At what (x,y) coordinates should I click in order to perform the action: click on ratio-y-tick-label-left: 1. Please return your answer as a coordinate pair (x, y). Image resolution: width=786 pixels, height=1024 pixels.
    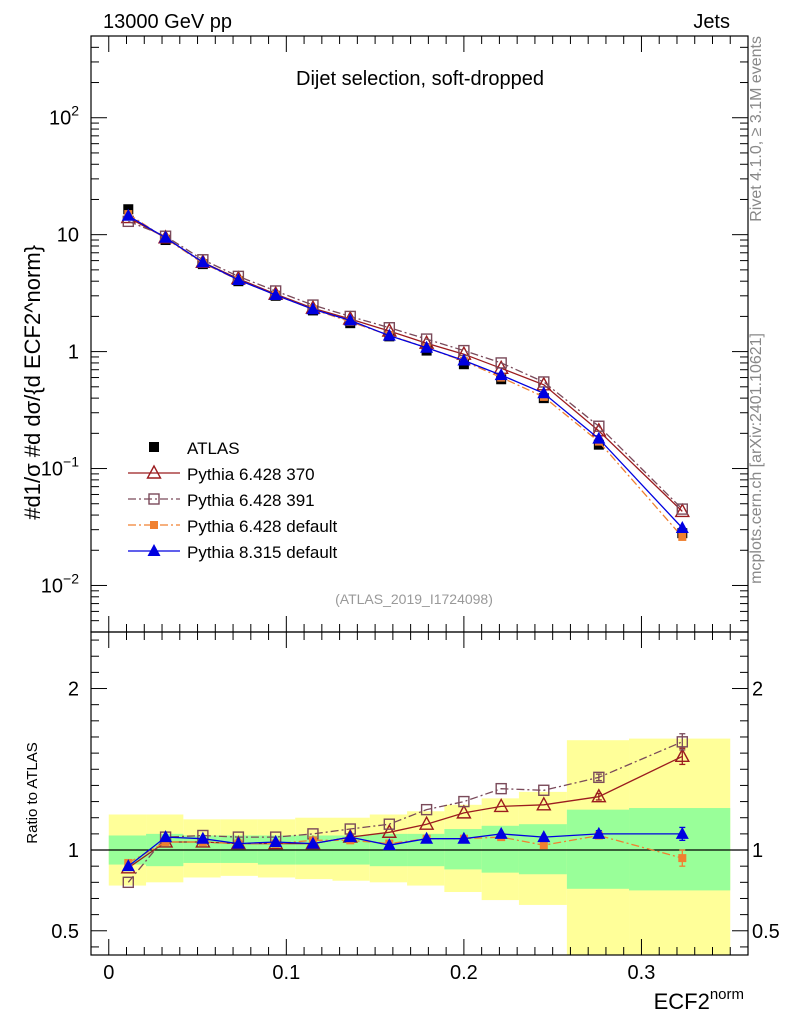
    Looking at the image, I should click on (73, 851).